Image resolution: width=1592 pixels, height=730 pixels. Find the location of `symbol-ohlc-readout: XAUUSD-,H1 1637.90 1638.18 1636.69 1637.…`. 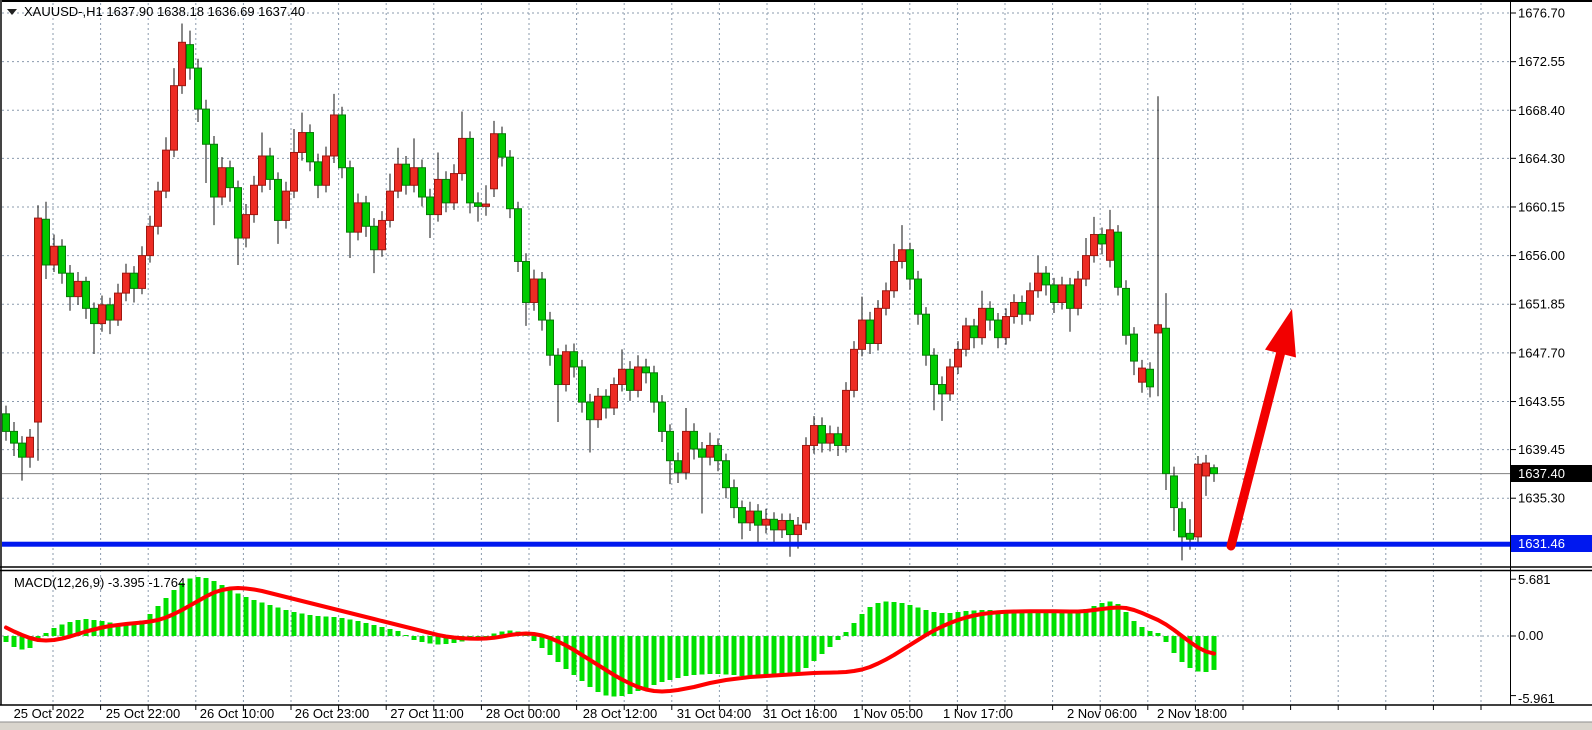

symbol-ohlc-readout: XAUUSD-,H1 1637.90 1638.18 1636.69 1637.… is located at coordinates (164, 11).